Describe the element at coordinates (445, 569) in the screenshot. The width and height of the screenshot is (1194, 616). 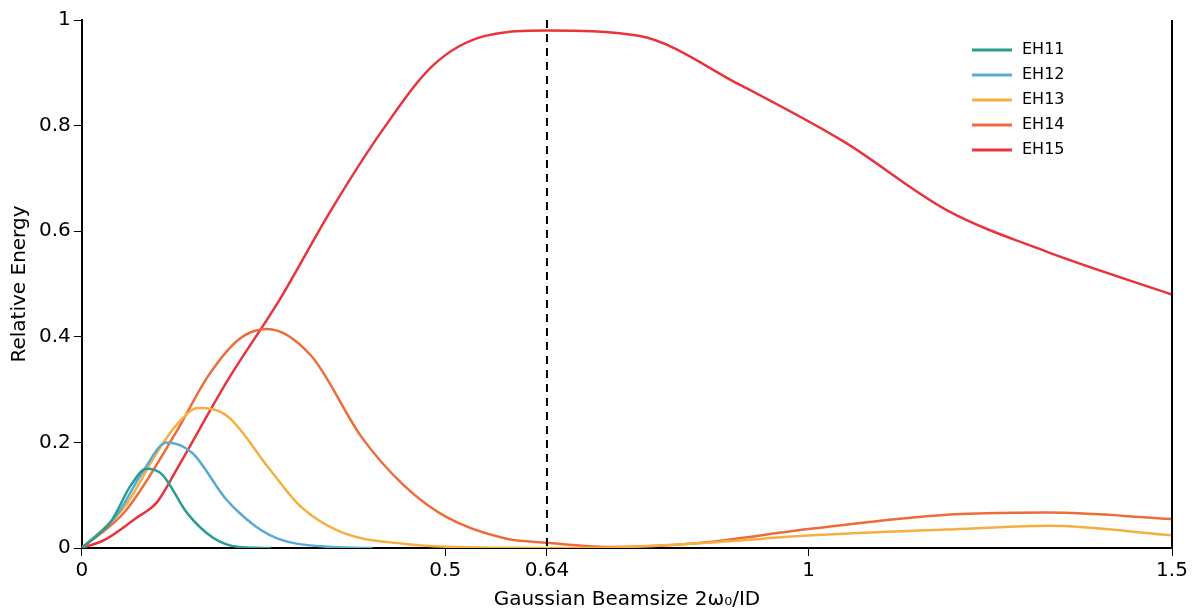
I see `x-tick-label: 0.5` at that location.